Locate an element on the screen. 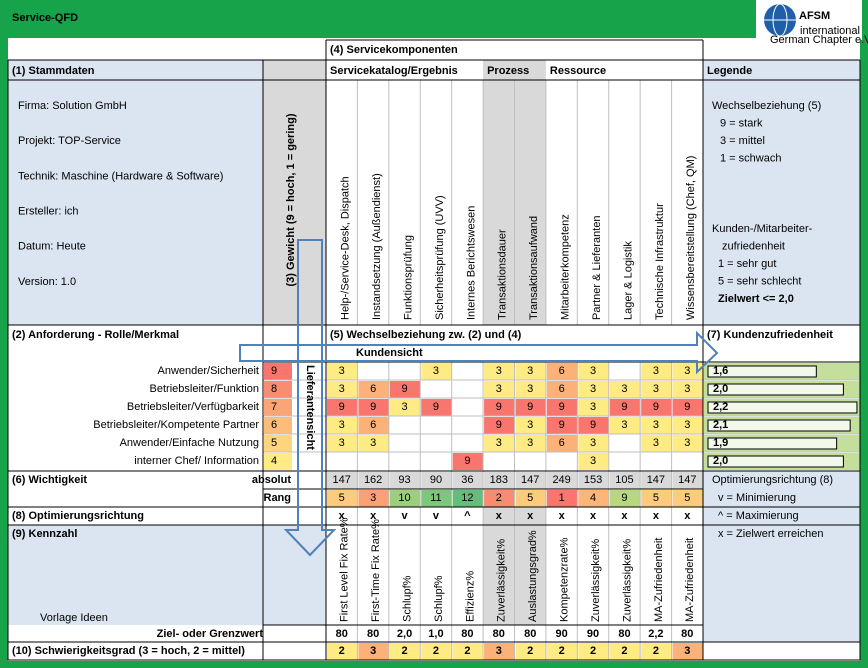  stammdaten-item: Ersteller: ich is located at coordinates (48, 212).